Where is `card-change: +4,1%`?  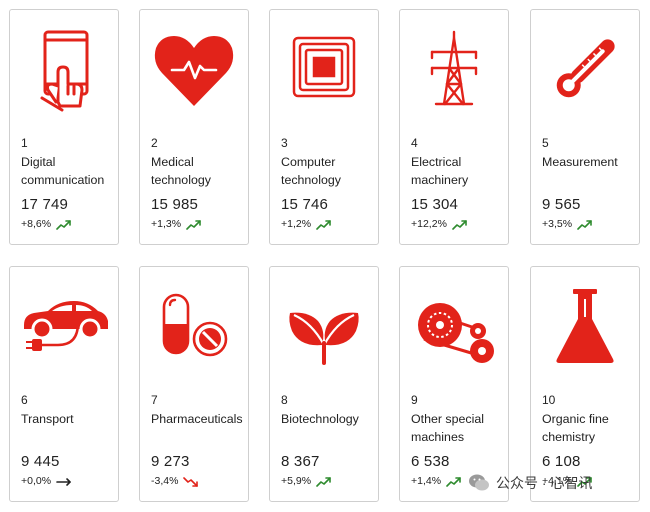 card-change: +4,1% is located at coordinates (567, 481).